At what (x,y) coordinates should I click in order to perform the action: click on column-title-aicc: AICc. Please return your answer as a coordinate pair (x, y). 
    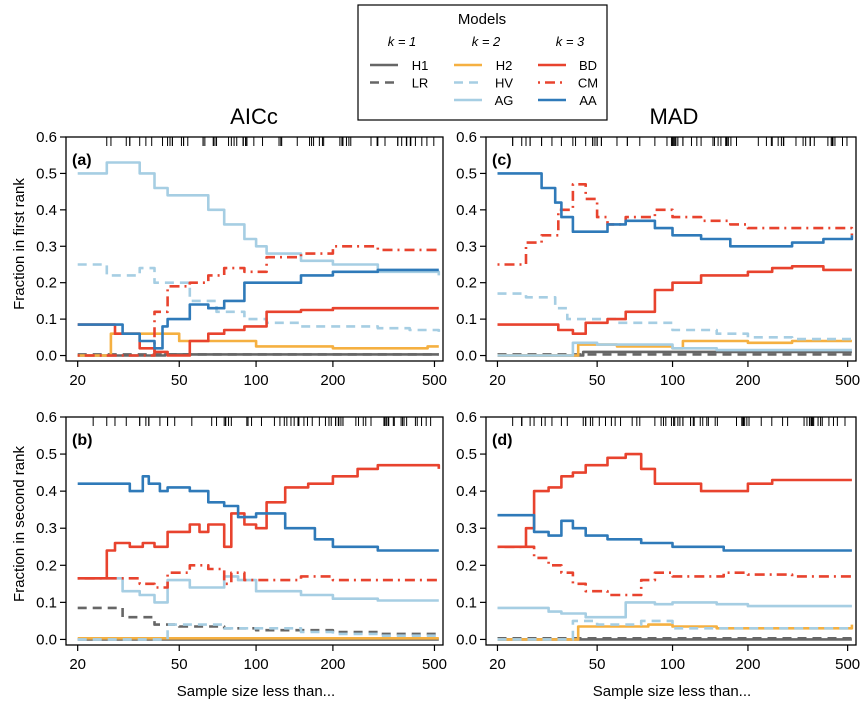
    Looking at the image, I should click on (254, 116).